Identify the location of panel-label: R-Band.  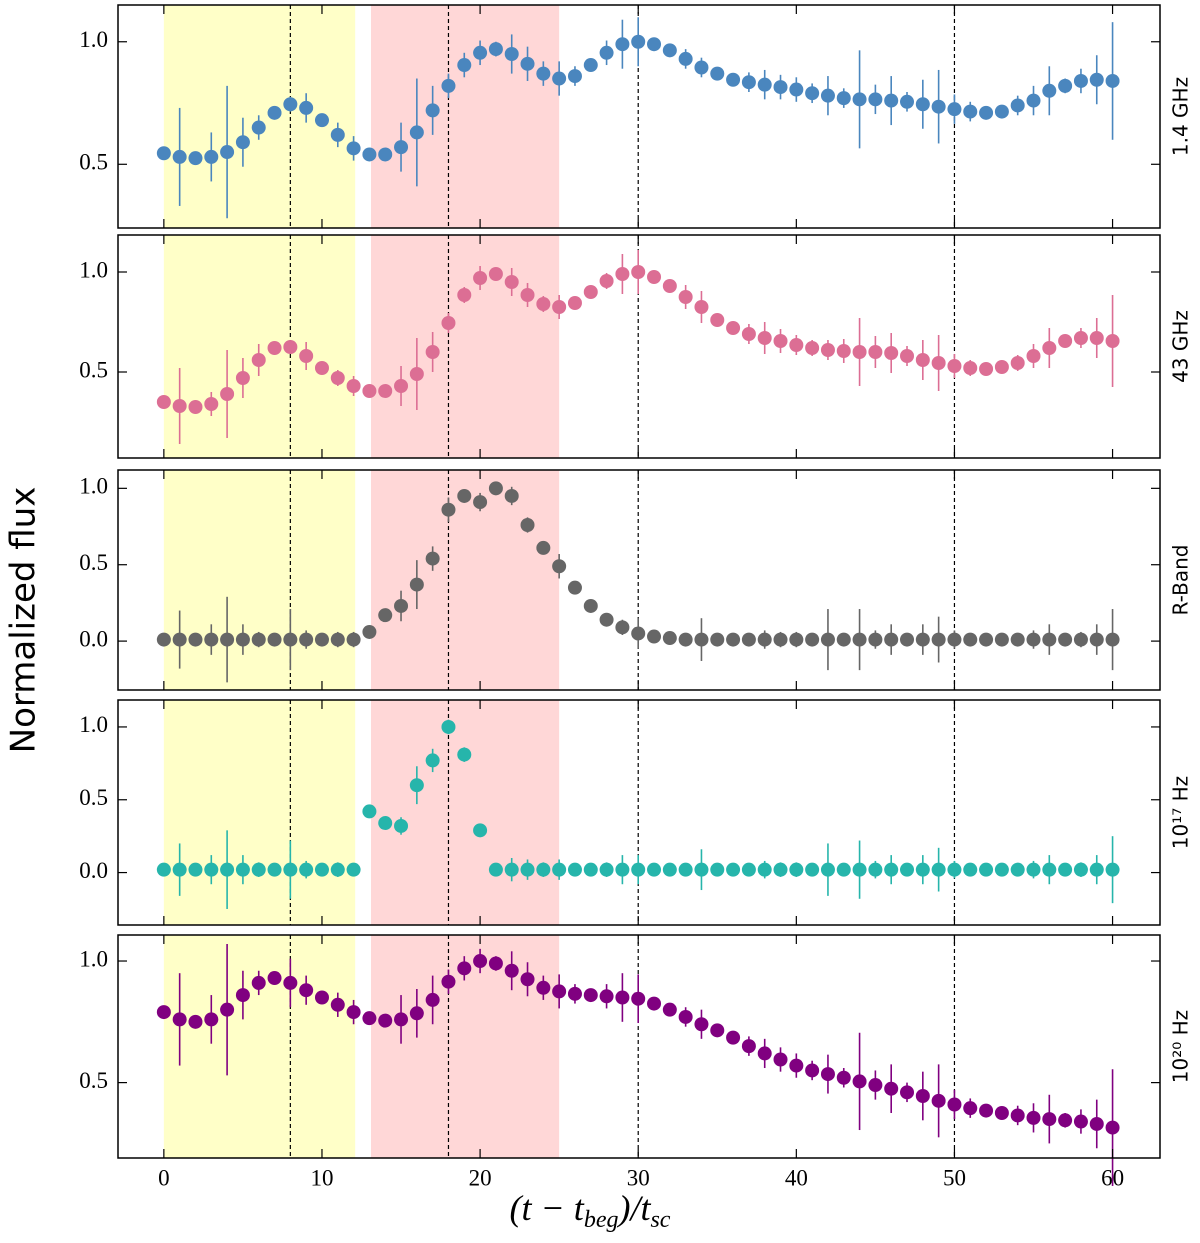
(1181, 580).